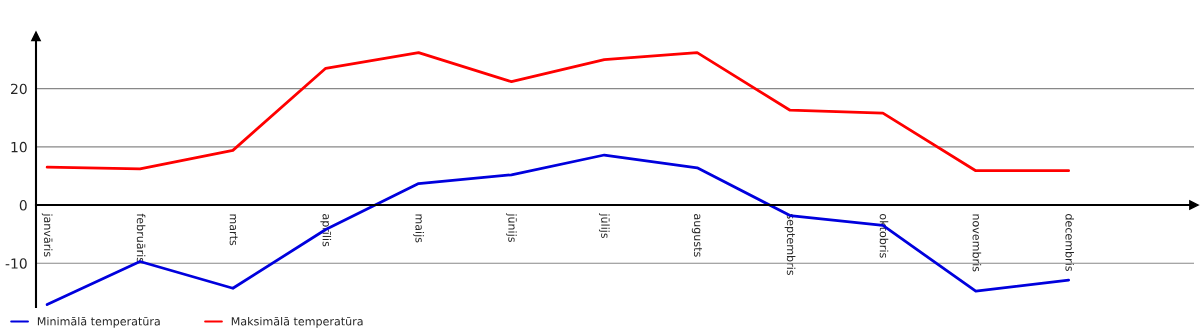 Image resolution: width=1200 pixels, height=330 pixels. I want to click on y-tick-label: -10, so click(16, 263).